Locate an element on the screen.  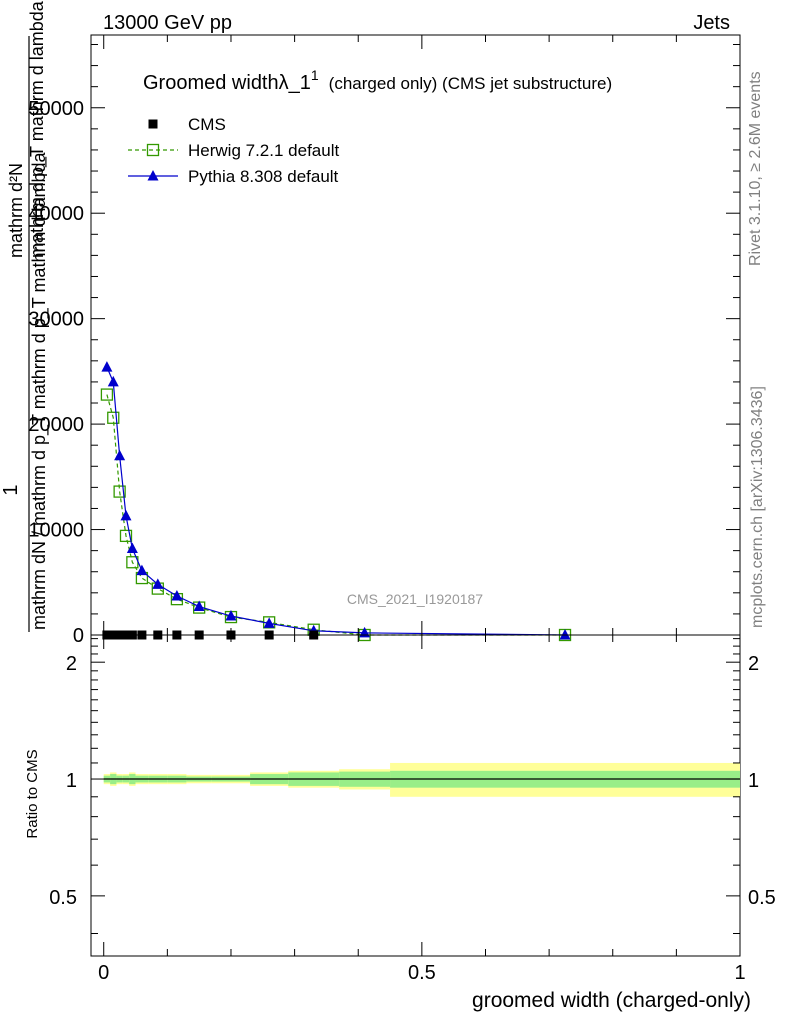
x-axis-label: groomed width (charged-only) is located at coordinates (611, 1000).